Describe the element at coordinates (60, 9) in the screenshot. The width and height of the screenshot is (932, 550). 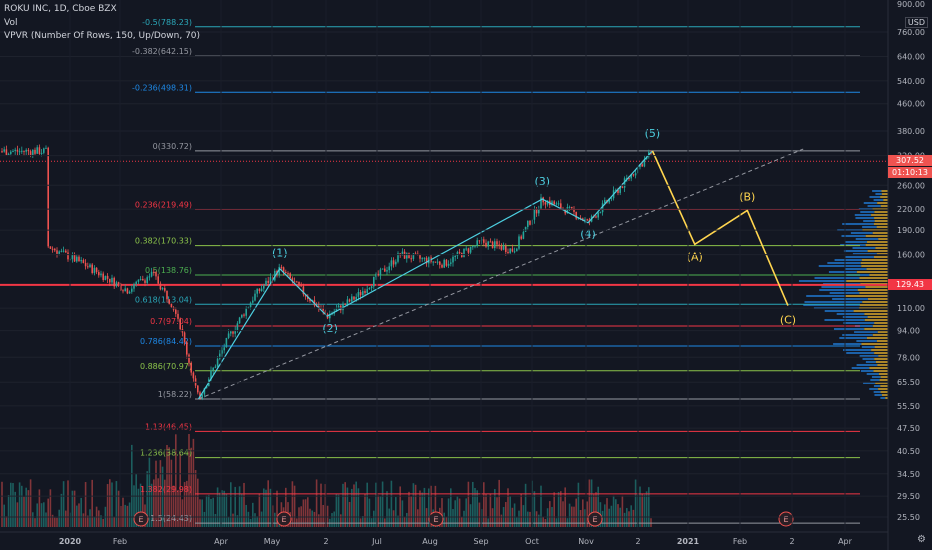
I see `symbol-title: ROKU INC, 1D, Cboe BZX` at that location.